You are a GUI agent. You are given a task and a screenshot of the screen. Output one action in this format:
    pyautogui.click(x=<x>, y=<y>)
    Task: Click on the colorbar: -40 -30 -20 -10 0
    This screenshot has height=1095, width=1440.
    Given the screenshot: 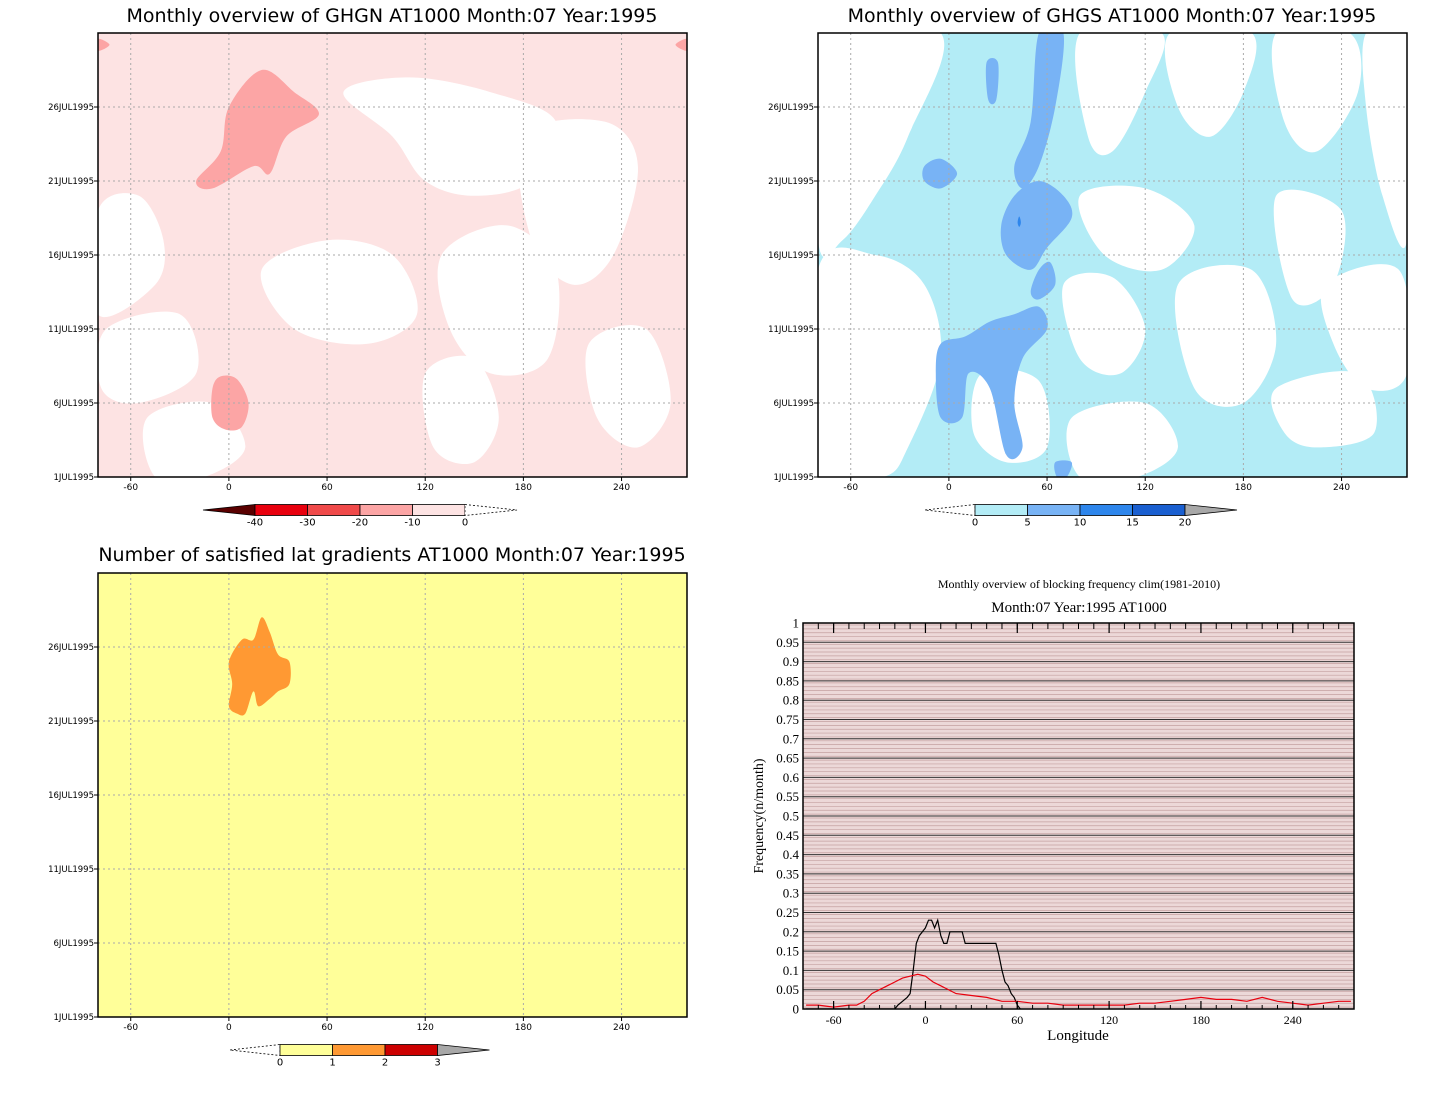 What is the action you would take?
    pyautogui.click(x=360, y=516)
    